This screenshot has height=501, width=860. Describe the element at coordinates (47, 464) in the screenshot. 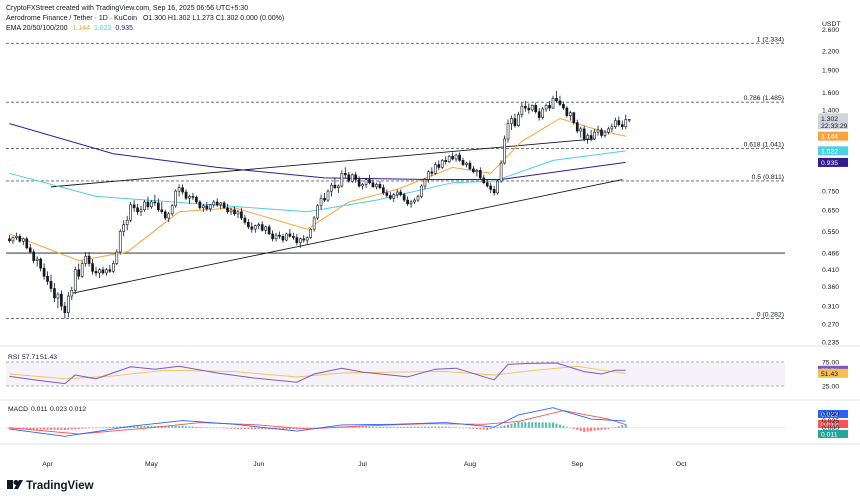

I see `month-label-0: Apr` at that location.